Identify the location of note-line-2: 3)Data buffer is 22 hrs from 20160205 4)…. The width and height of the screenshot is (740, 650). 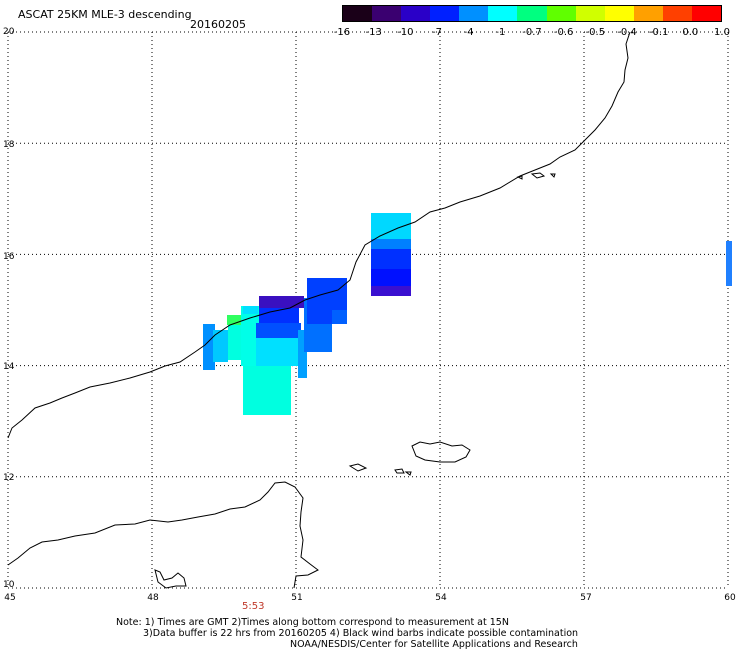
(361, 633).